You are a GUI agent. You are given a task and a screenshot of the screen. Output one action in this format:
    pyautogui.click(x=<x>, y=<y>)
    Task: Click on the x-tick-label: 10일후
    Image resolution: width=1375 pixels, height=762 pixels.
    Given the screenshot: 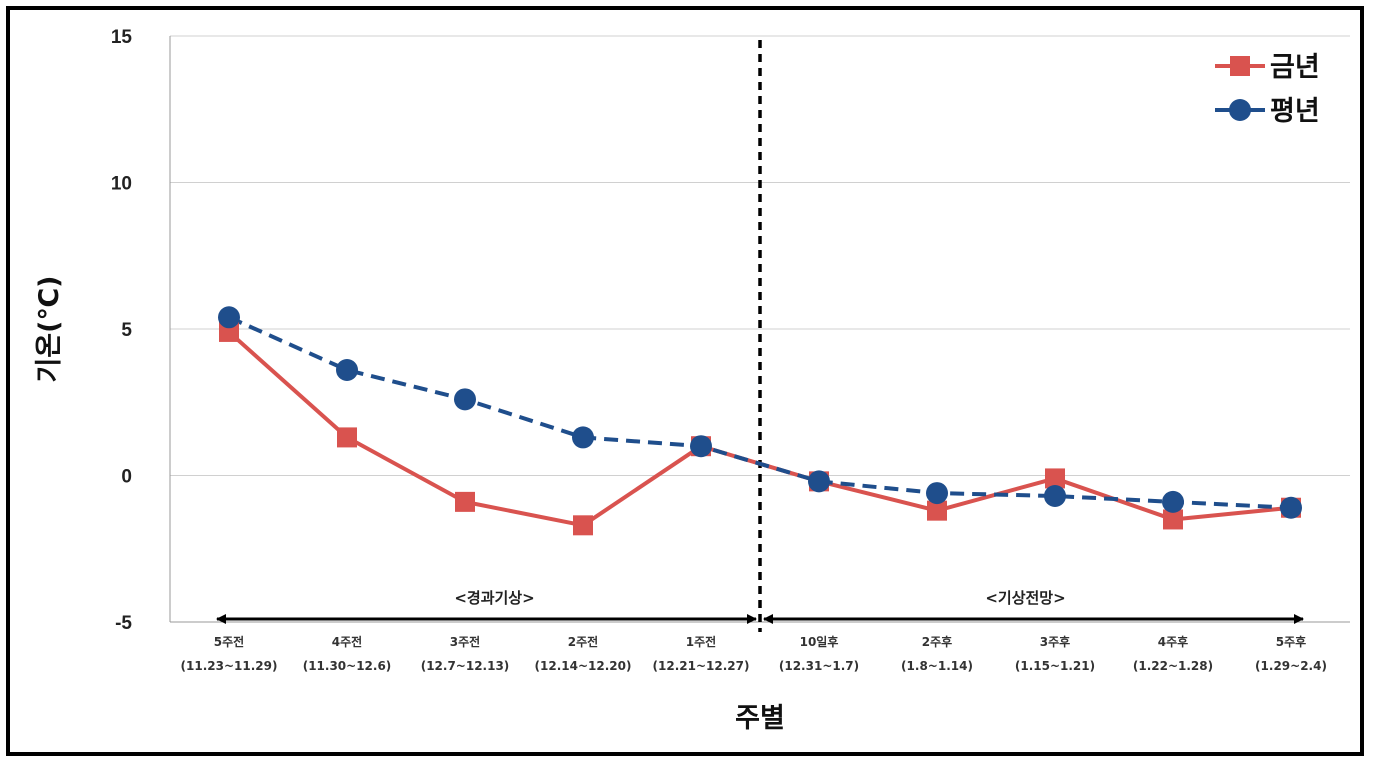 What is the action you would take?
    pyautogui.click(x=819, y=641)
    